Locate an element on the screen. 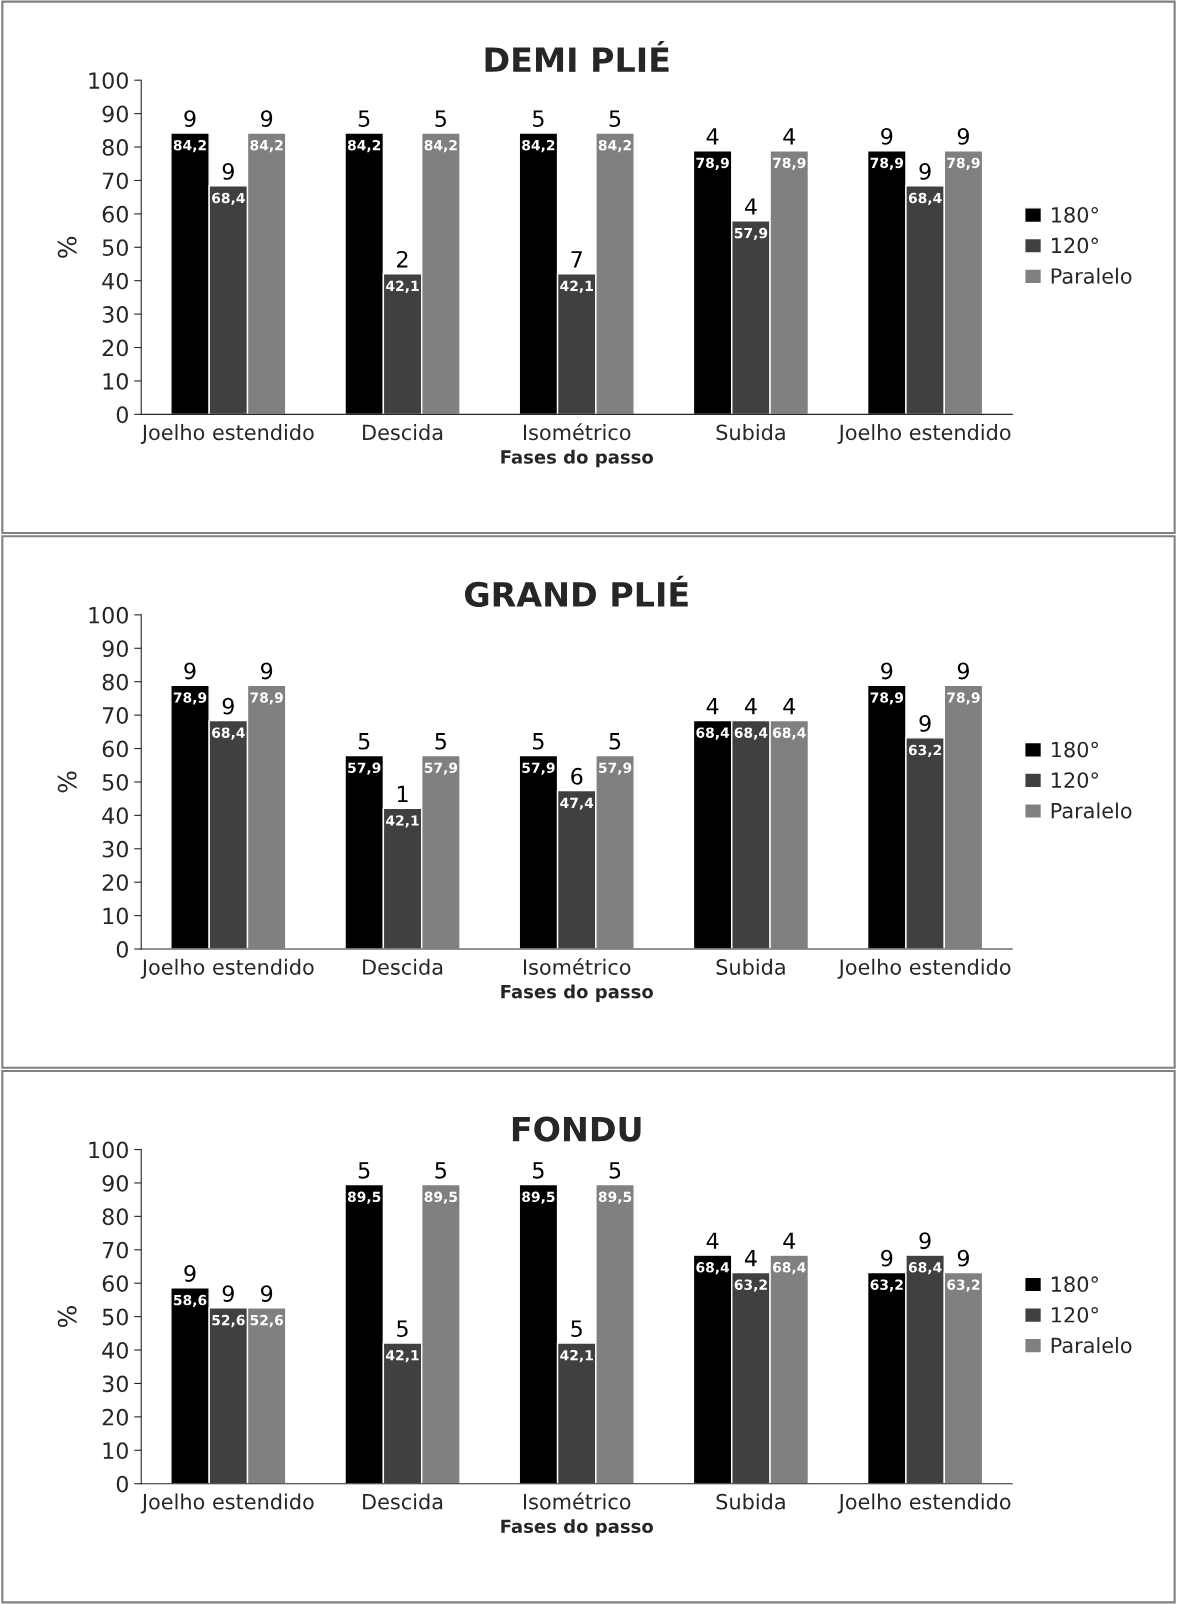 This screenshot has height=1604, width=1177. chart-title: FONDU is located at coordinates (576, 1129).